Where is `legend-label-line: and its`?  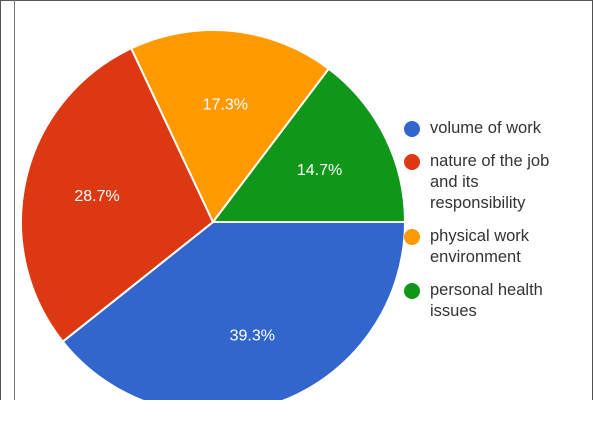
legend-label-line: and its is located at coordinates (454, 182).